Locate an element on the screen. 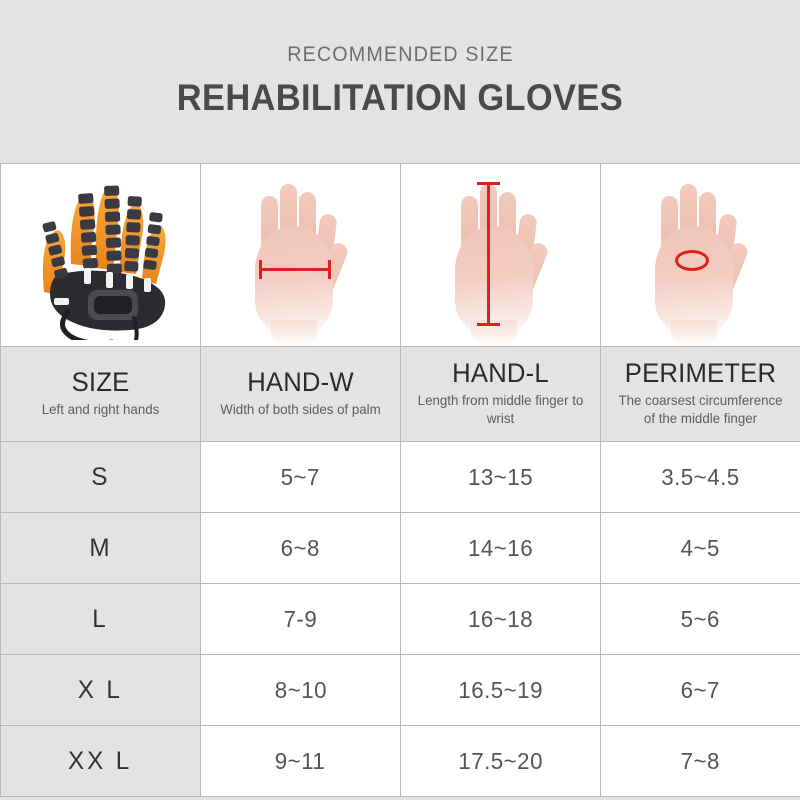  column-header-size: SIZE Left and right hands is located at coordinates (100, 394).